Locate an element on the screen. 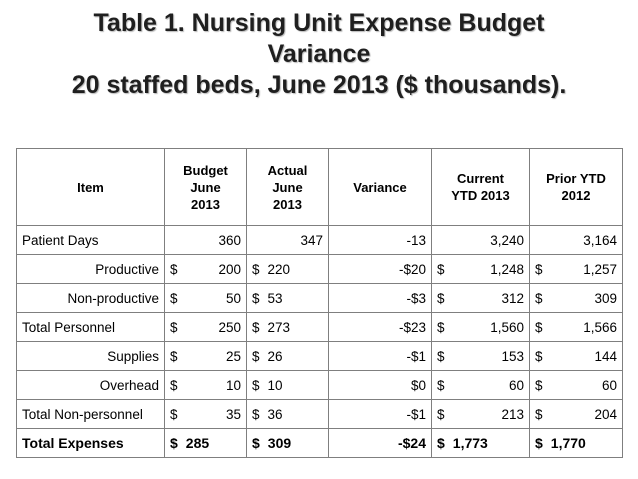 Image resolution: width=638 pixels, height=479 pixels. current-ytd-cell: $312 is located at coordinates (480, 298).